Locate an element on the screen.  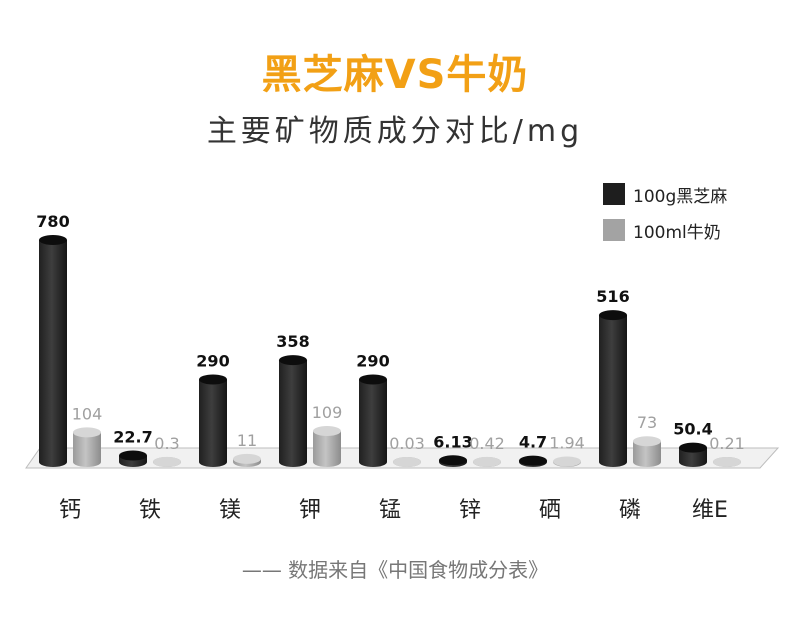
value-label-milk-8: 0.21 is located at coordinates (727, 443).